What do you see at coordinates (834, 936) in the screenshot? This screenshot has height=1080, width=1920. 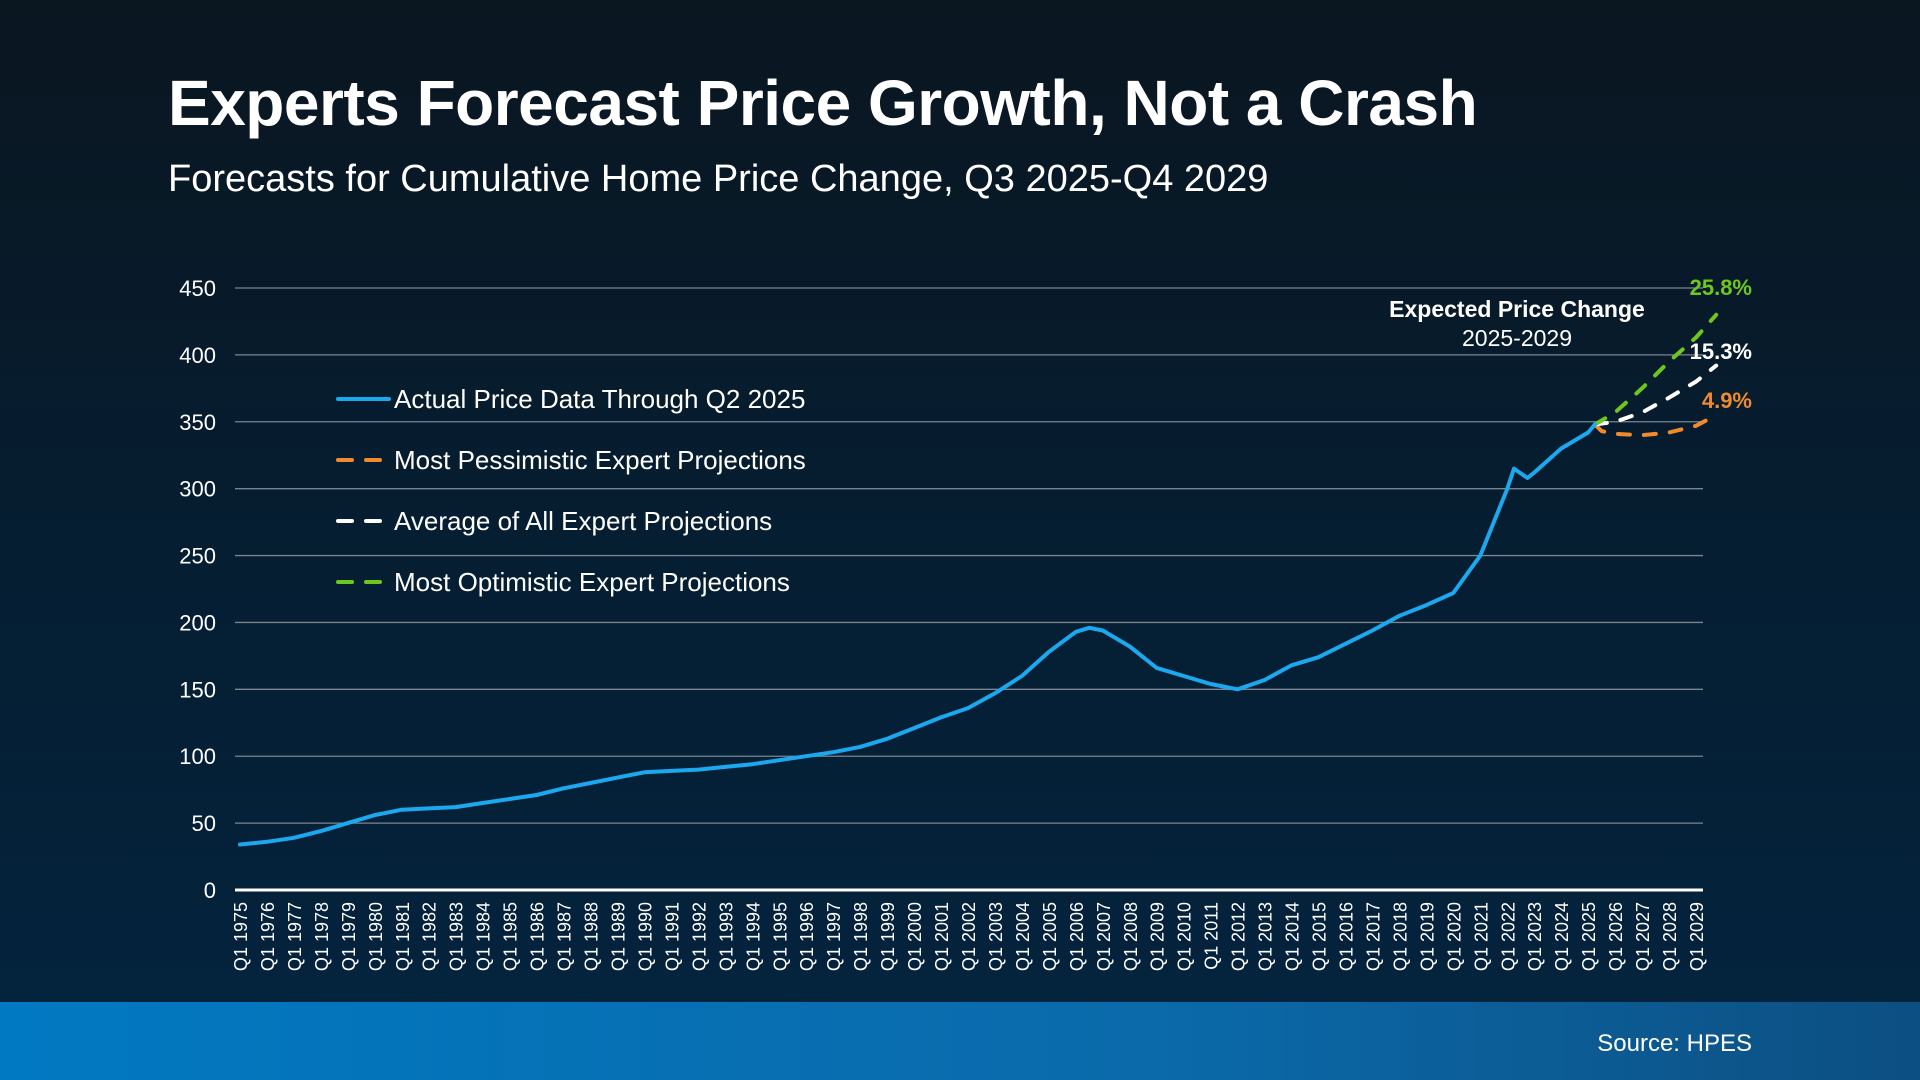 I see `x-tick-label: Q1 1997` at bounding box center [834, 936].